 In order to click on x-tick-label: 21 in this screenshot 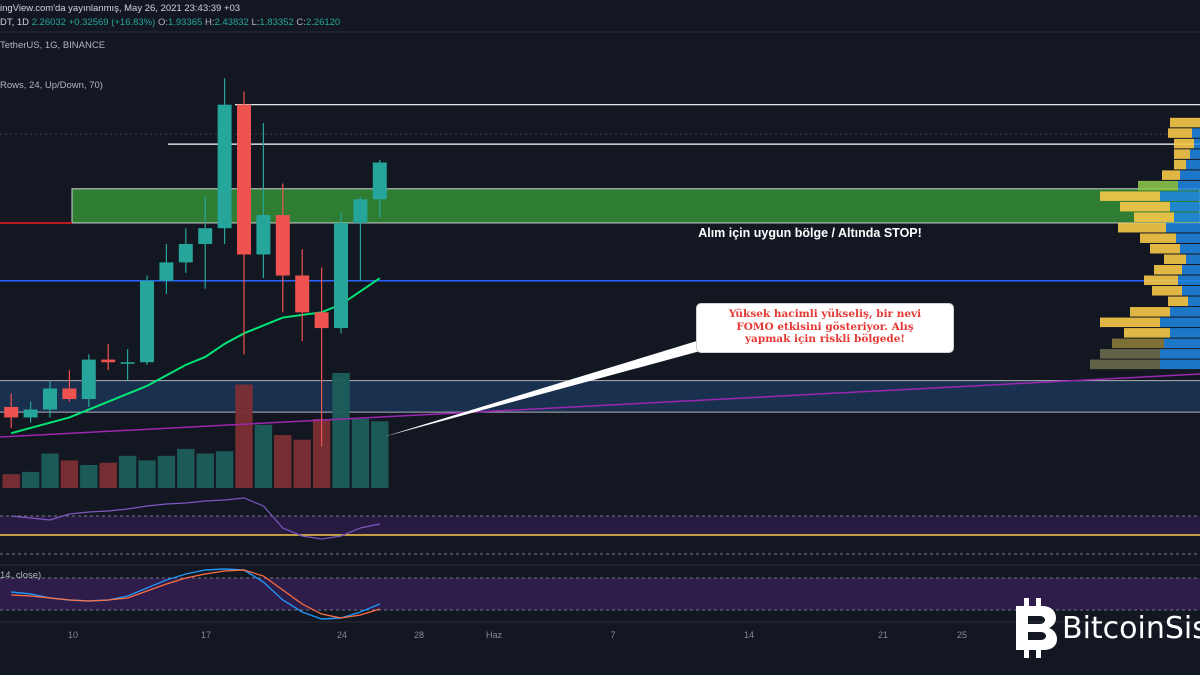, I will do `click(883, 635)`.